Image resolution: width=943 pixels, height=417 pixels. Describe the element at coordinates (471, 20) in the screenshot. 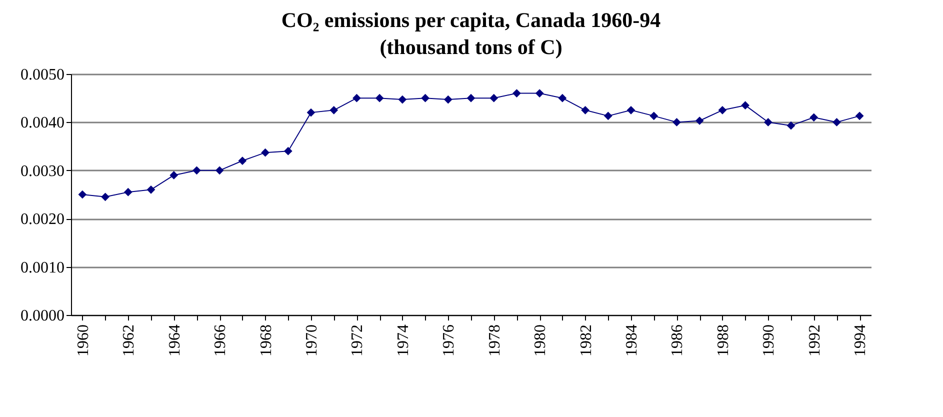

I see `chart-title: CO₂ emissions per capita, Canada 1960-94` at that location.